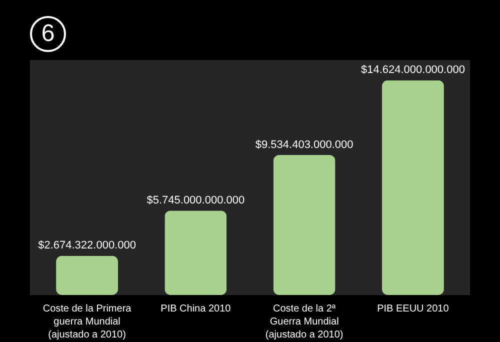 Image resolution: width=500 pixels, height=342 pixels. I want to click on data-label: $2.674.322.000.000, so click(87, 246).